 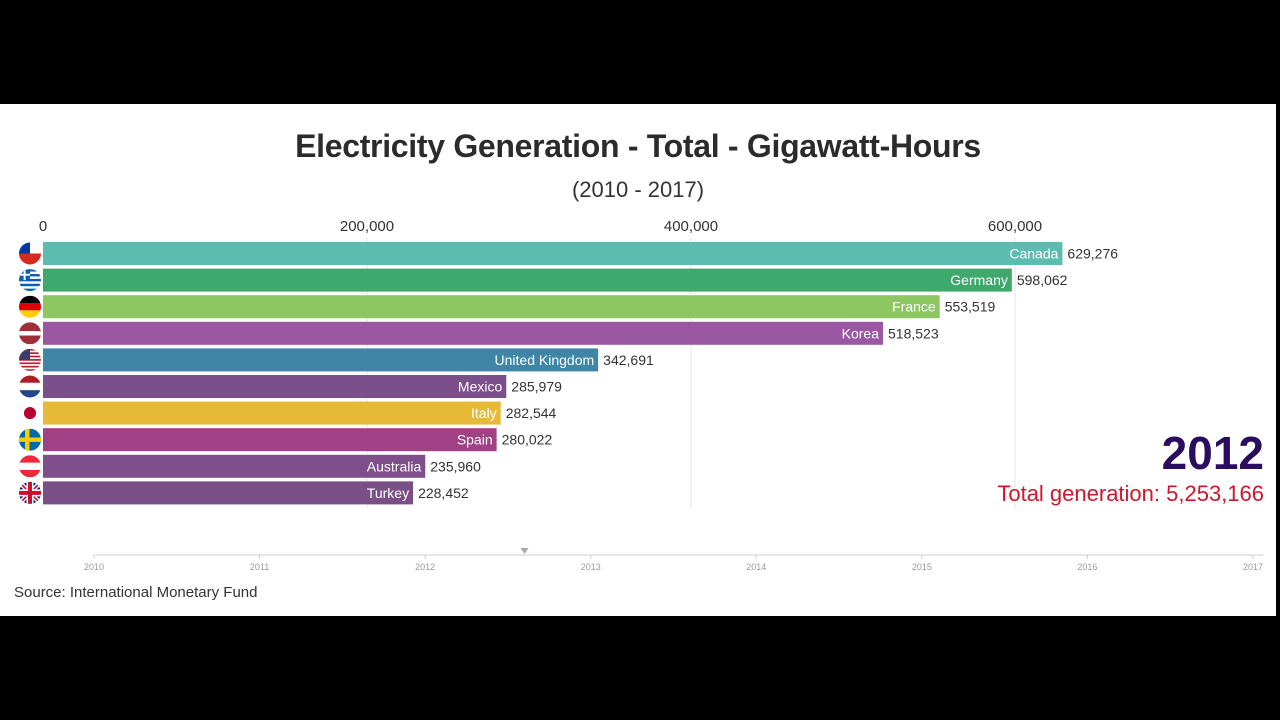 What do you see at coordinates (30, 280) in the screenshot?
I see `greece-flag-icon` at bounding box center [30, 280].